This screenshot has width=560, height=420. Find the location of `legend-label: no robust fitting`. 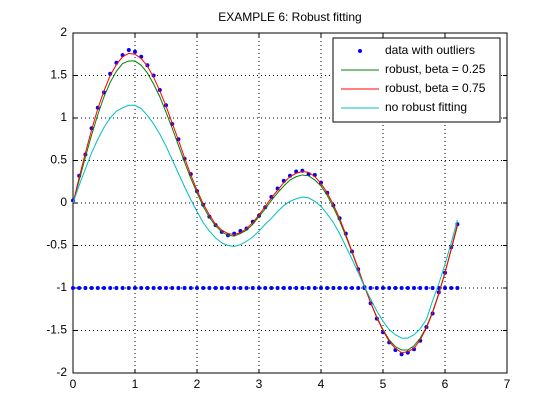

legend-label: no robust fitting is located at coordinates (426, 107).